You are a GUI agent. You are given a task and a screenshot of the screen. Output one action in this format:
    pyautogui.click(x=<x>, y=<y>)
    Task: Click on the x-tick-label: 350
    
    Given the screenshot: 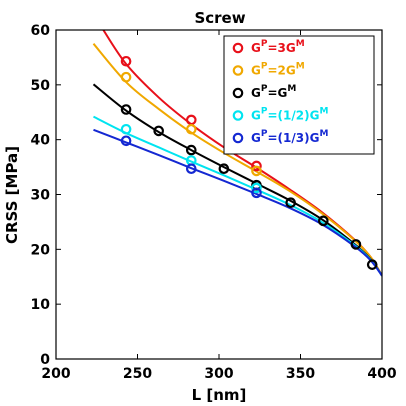 What is the action you would take?
    pyautogui.click(x=300, y=374)
    